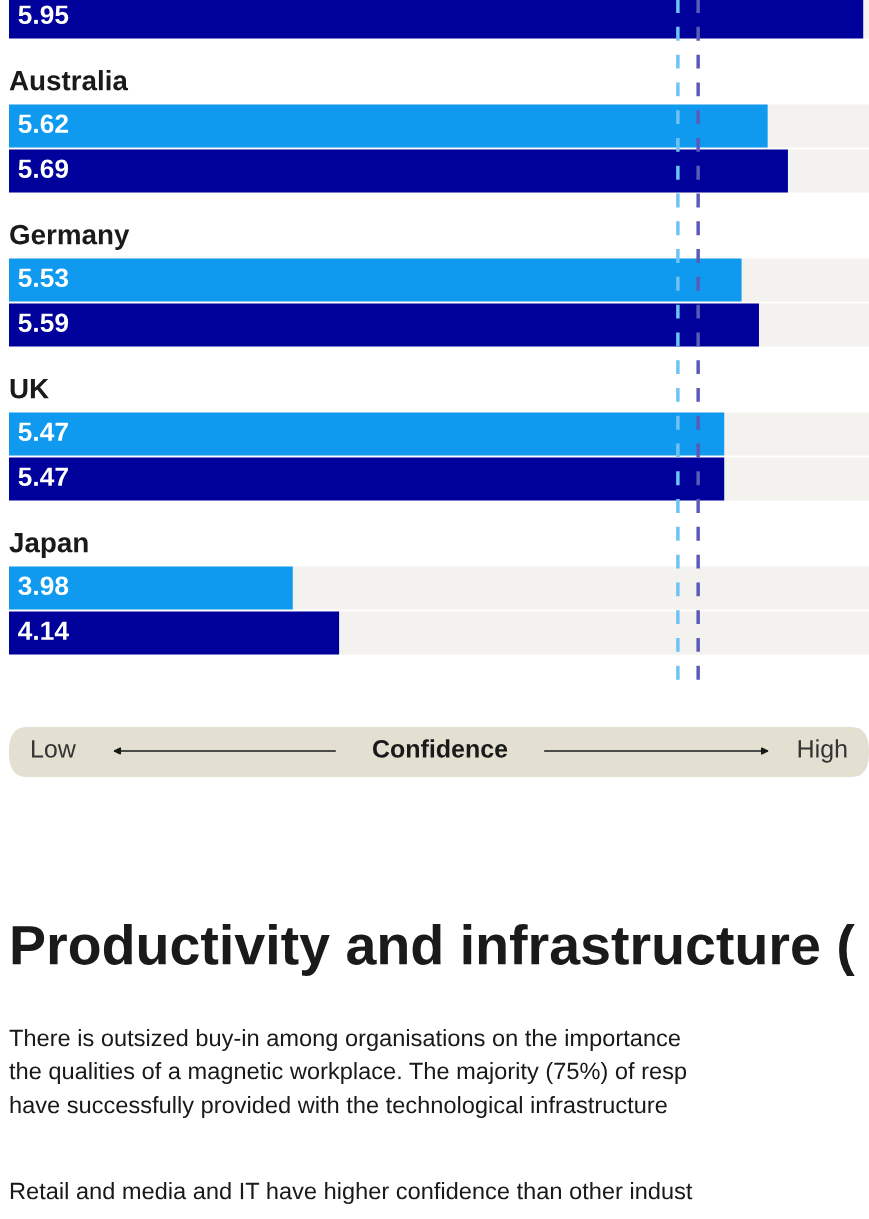  Describe the element at coordinates (43, 586) in the screenshot. I see `data-label: 3.98` at that location.